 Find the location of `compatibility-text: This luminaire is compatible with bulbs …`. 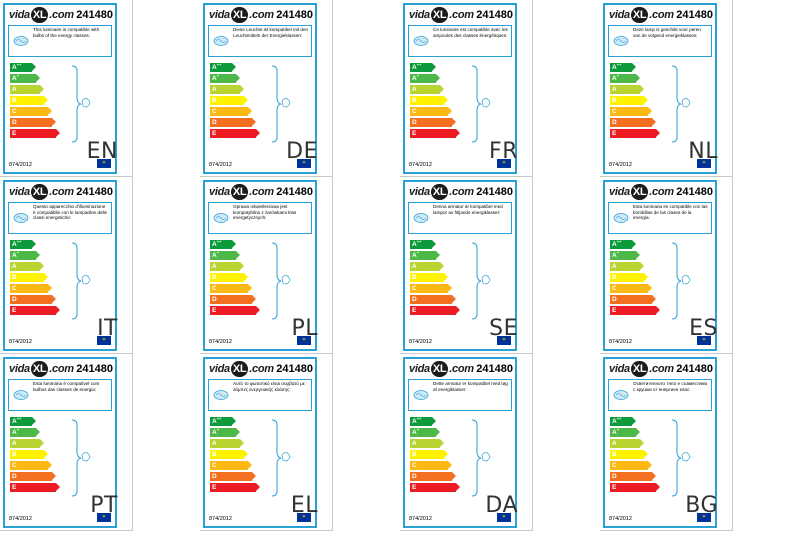

compatibility-text: This luminaire is compatible with bulbs … is located at coordinates (66, 32).